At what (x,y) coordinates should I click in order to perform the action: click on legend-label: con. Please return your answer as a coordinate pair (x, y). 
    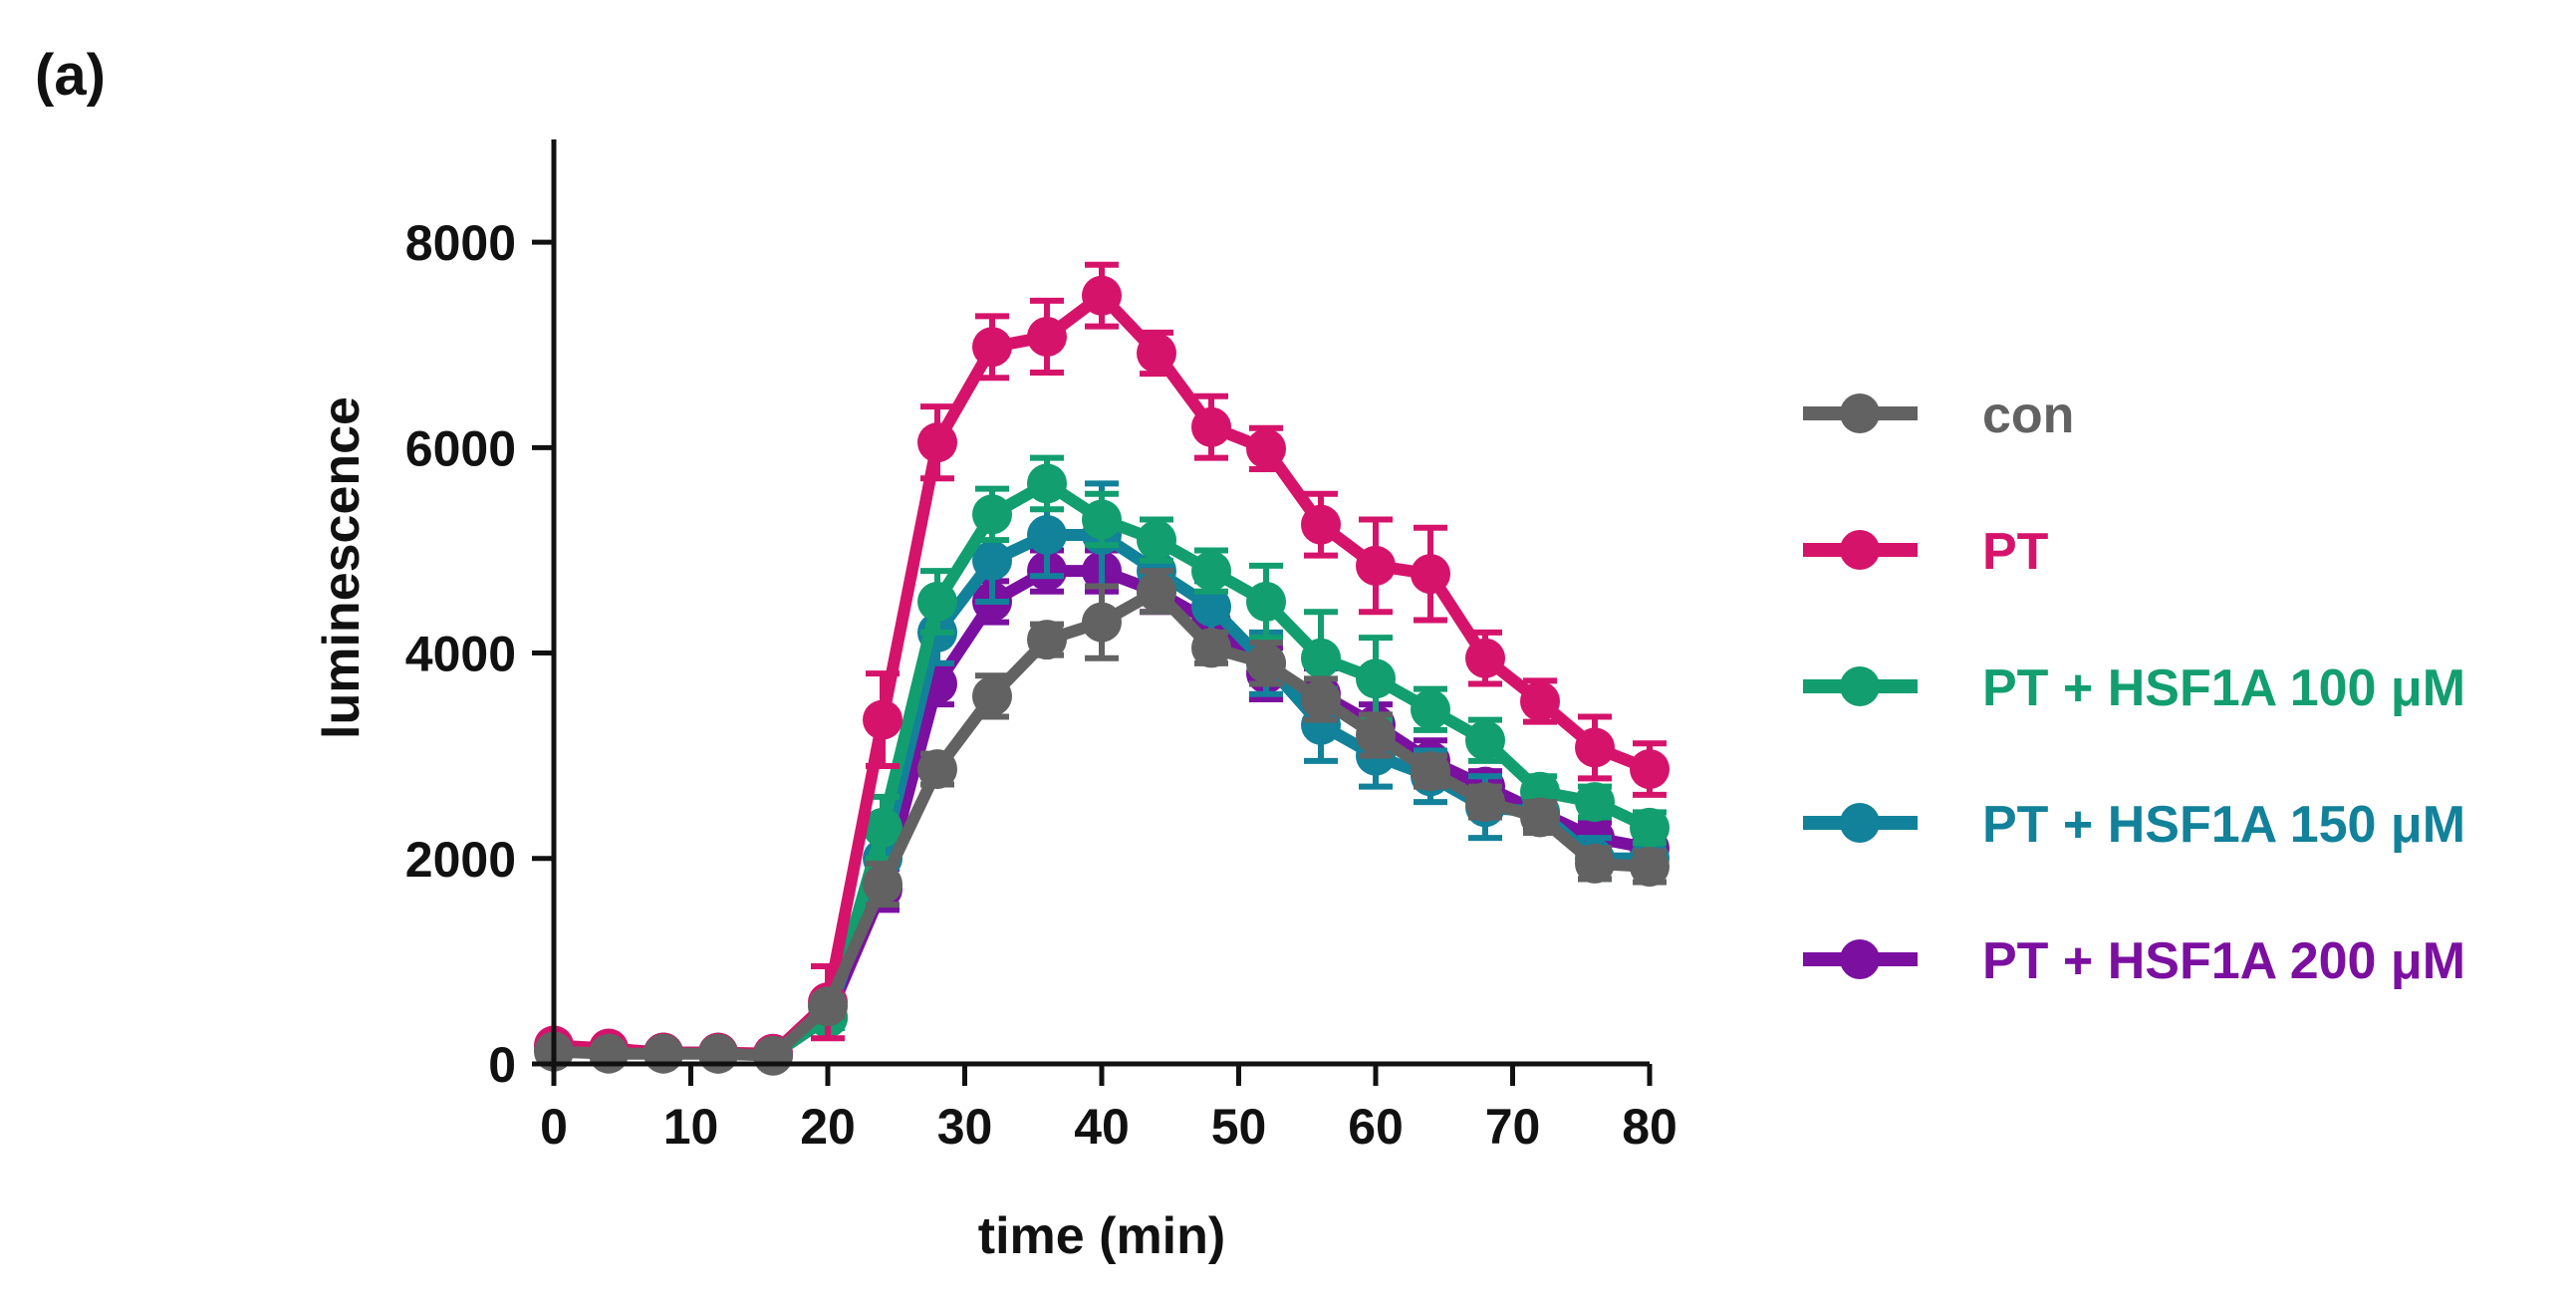
    Looking at the image, I should click on (2028, 415).